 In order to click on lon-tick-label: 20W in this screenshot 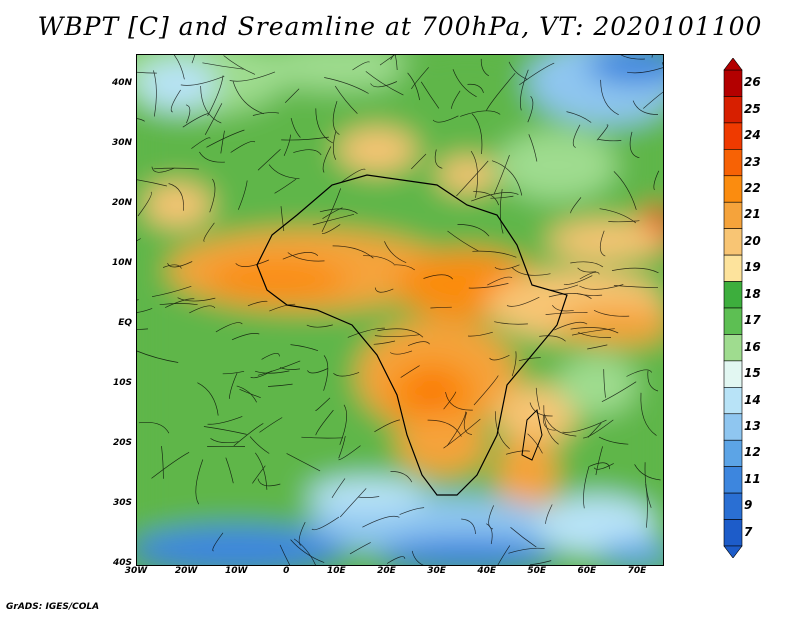, I will do `click(186, 571)`.